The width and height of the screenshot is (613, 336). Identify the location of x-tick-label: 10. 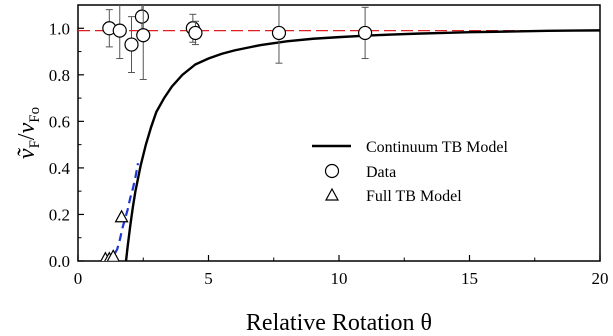
(339, 278).